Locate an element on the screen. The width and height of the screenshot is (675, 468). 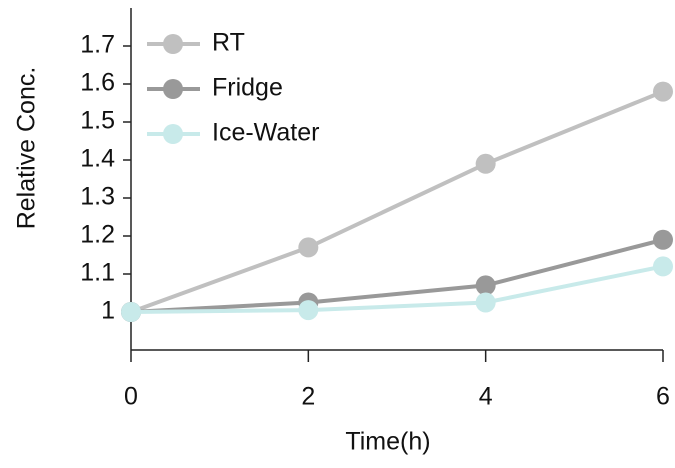
y-tick-label: 1.7 is located at coordinates (97, 45).